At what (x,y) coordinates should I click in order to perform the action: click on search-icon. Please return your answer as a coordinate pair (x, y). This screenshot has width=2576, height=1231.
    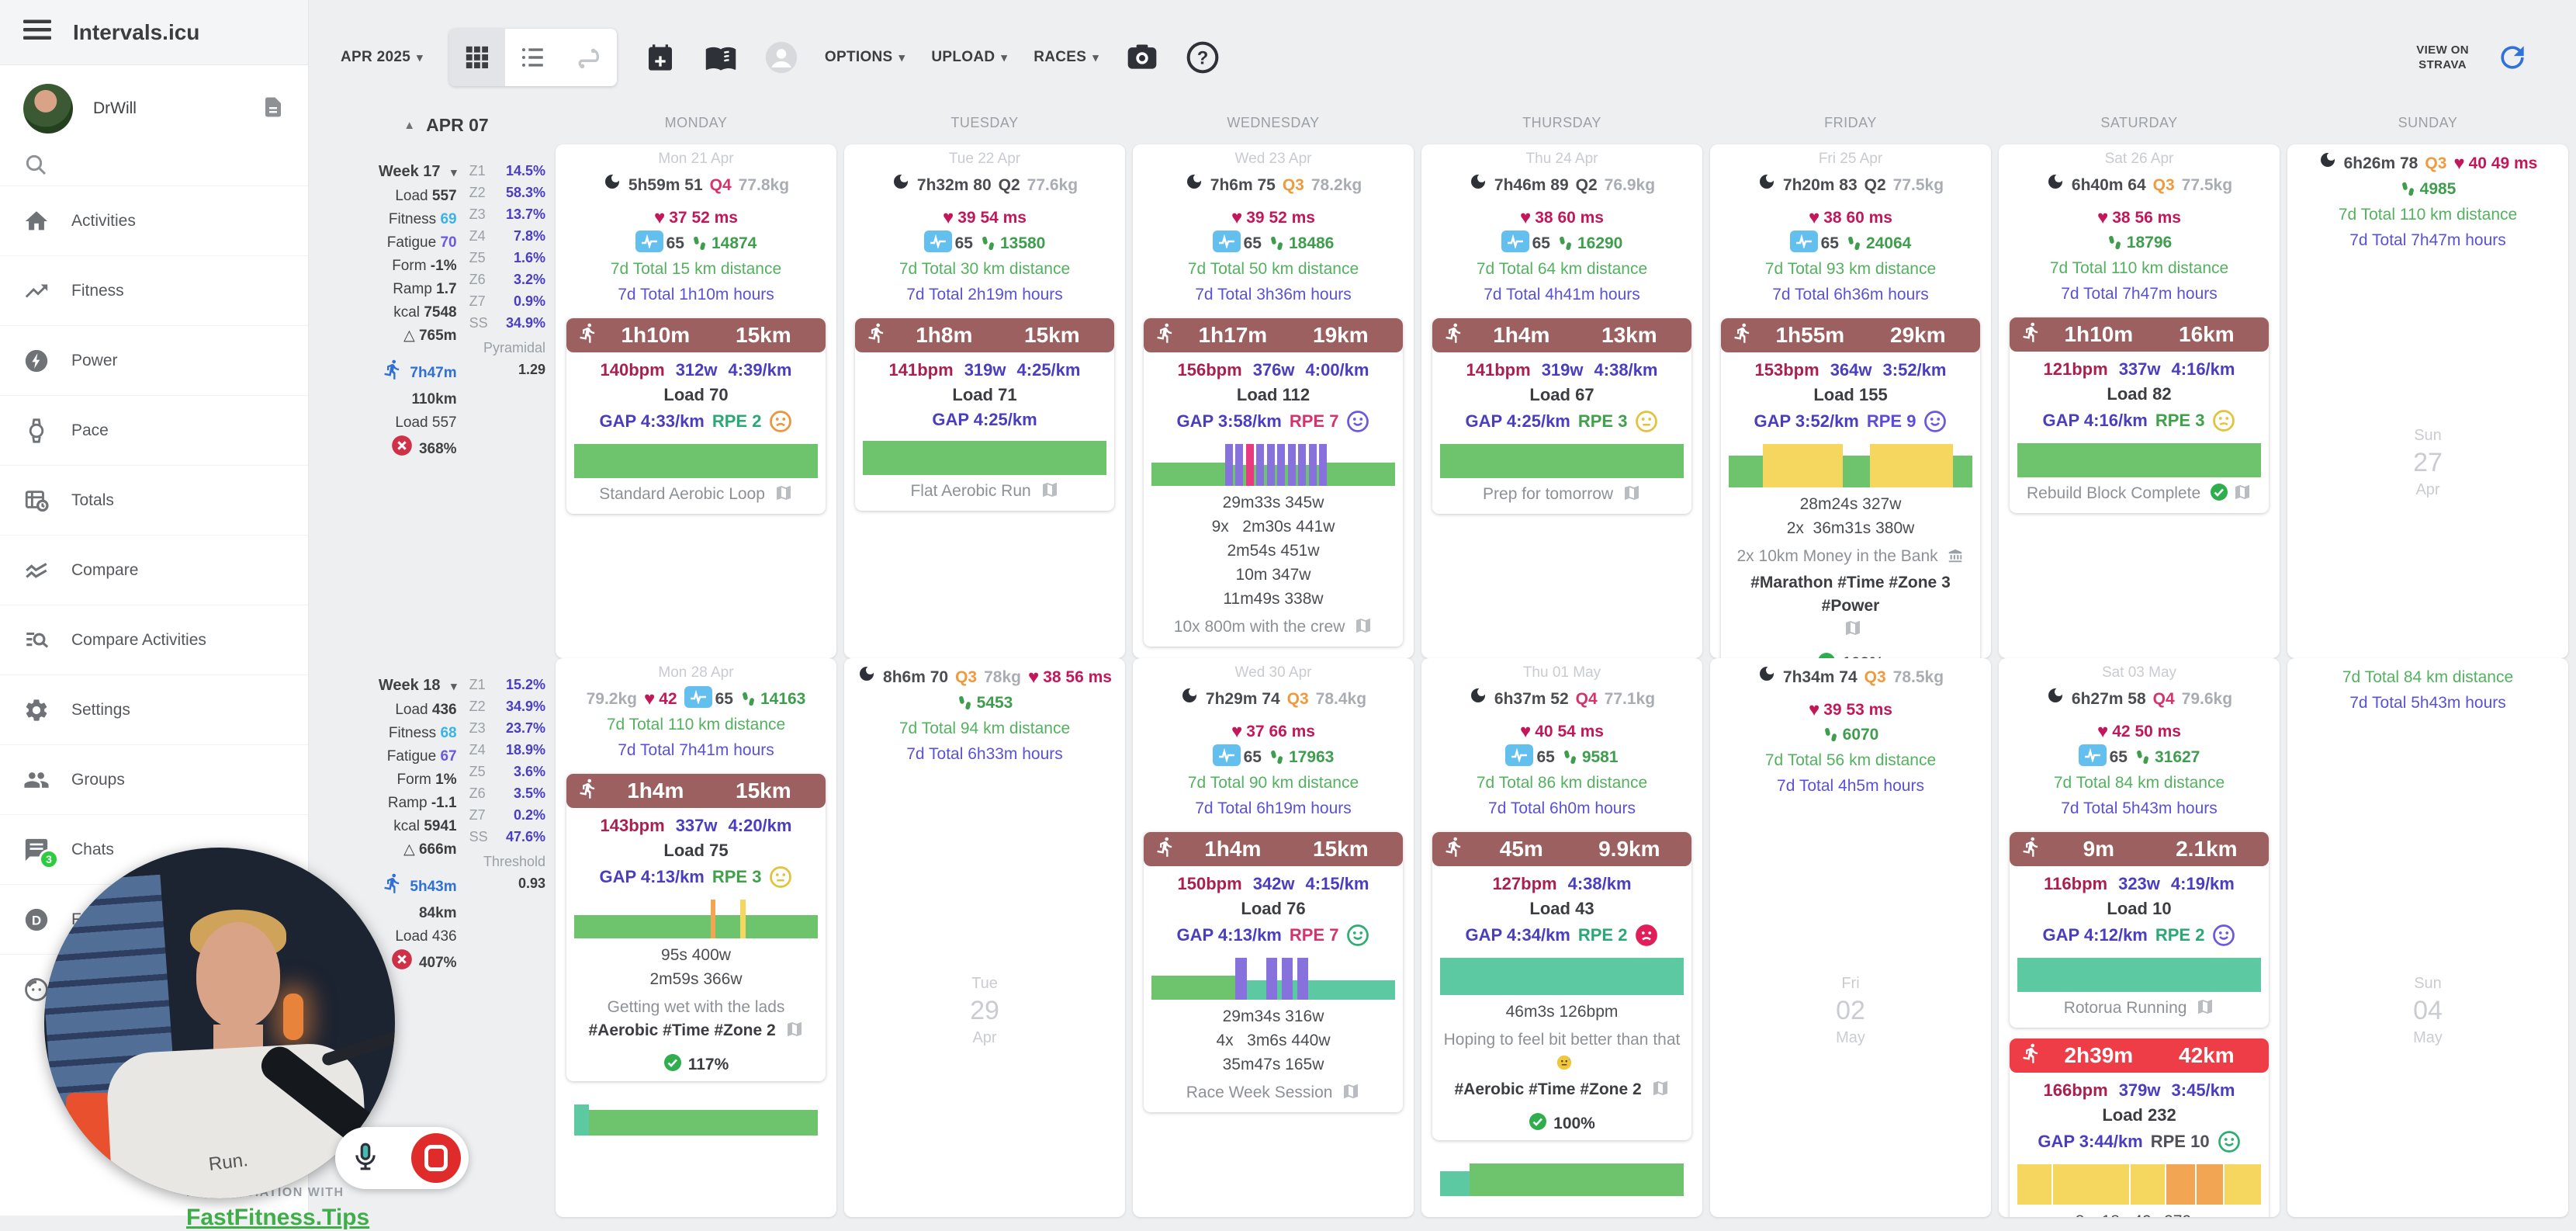
    Looking at the image, I should click on (35, 167).